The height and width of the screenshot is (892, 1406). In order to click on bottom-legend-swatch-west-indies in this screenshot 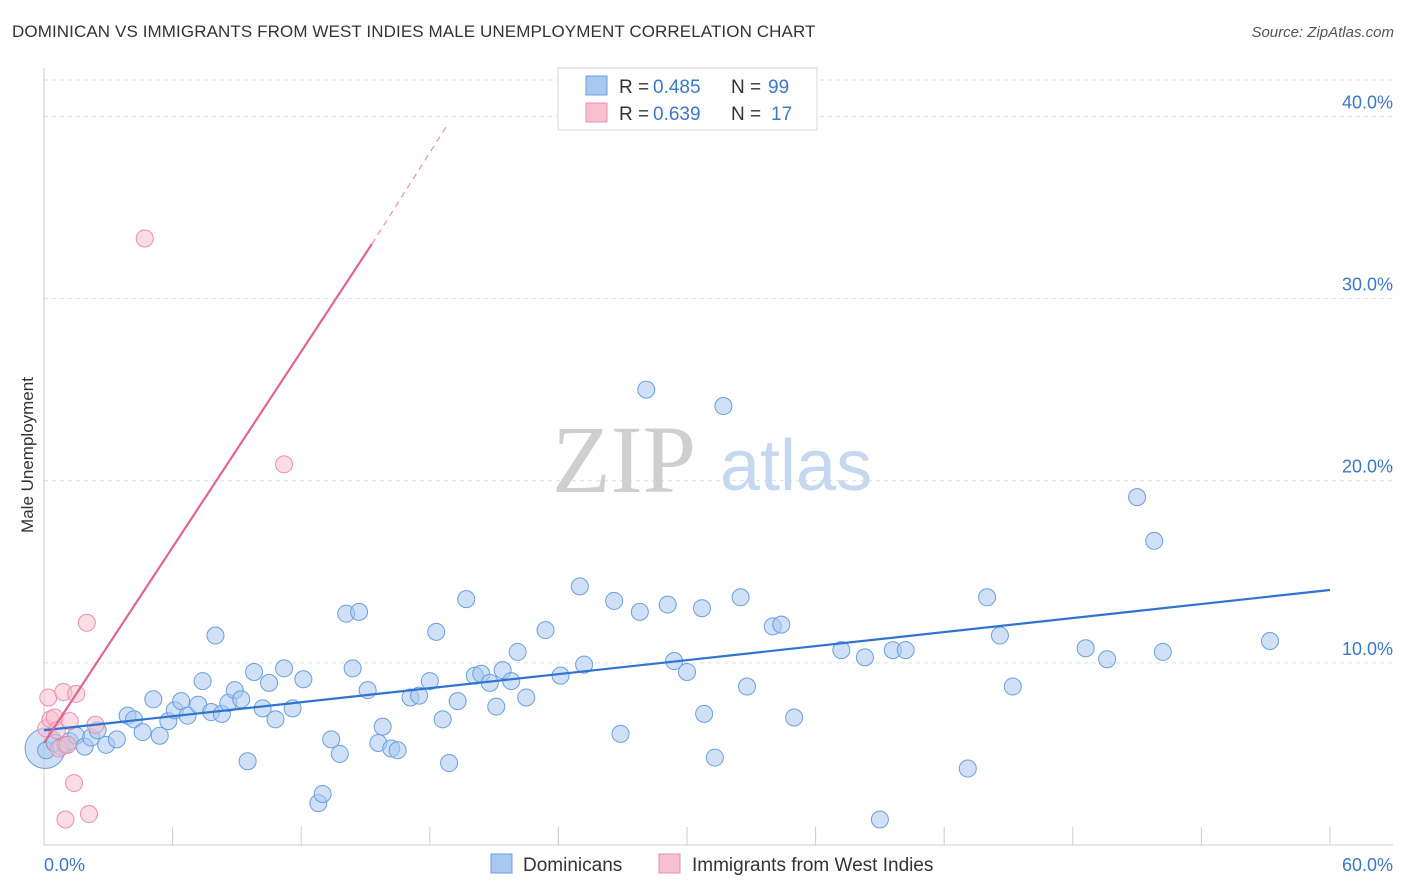, I will do `click(669, 863)`.